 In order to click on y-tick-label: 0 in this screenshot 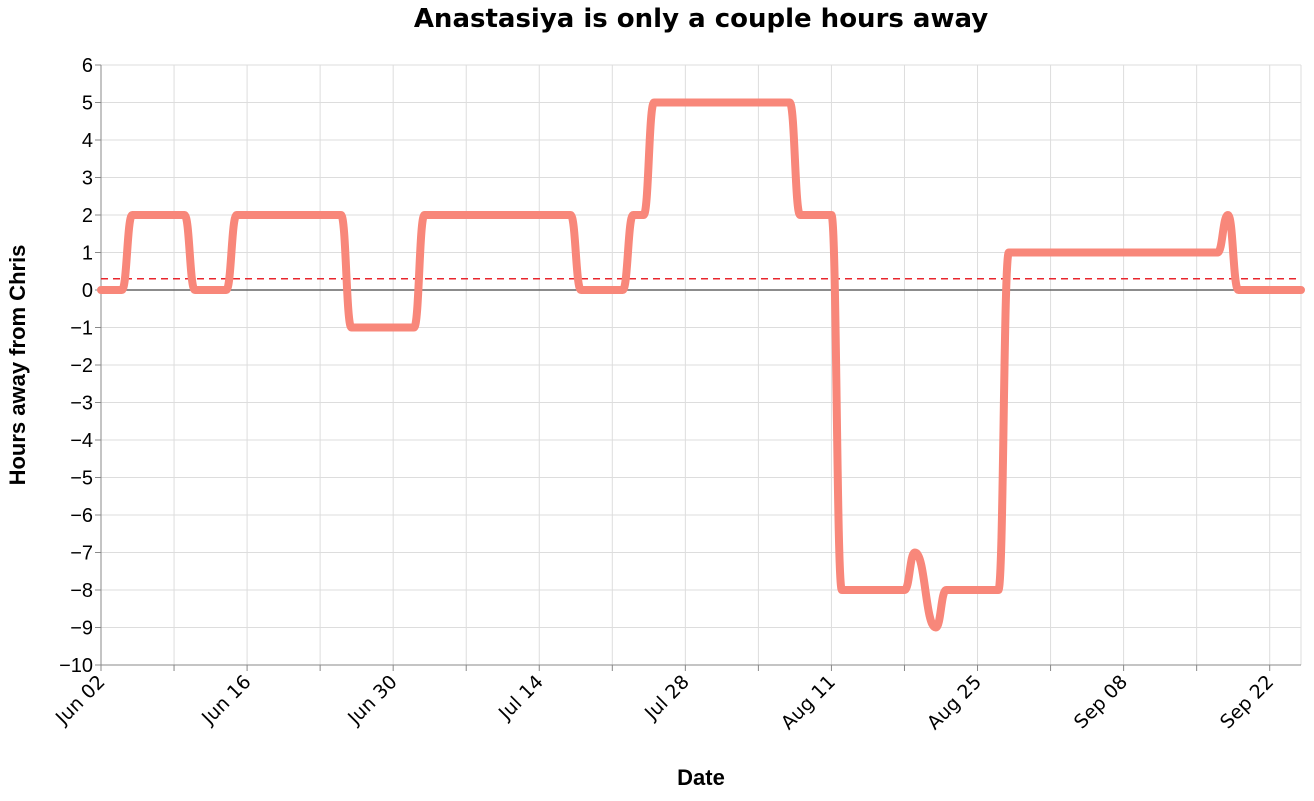, I will do `click(87, 291)`.